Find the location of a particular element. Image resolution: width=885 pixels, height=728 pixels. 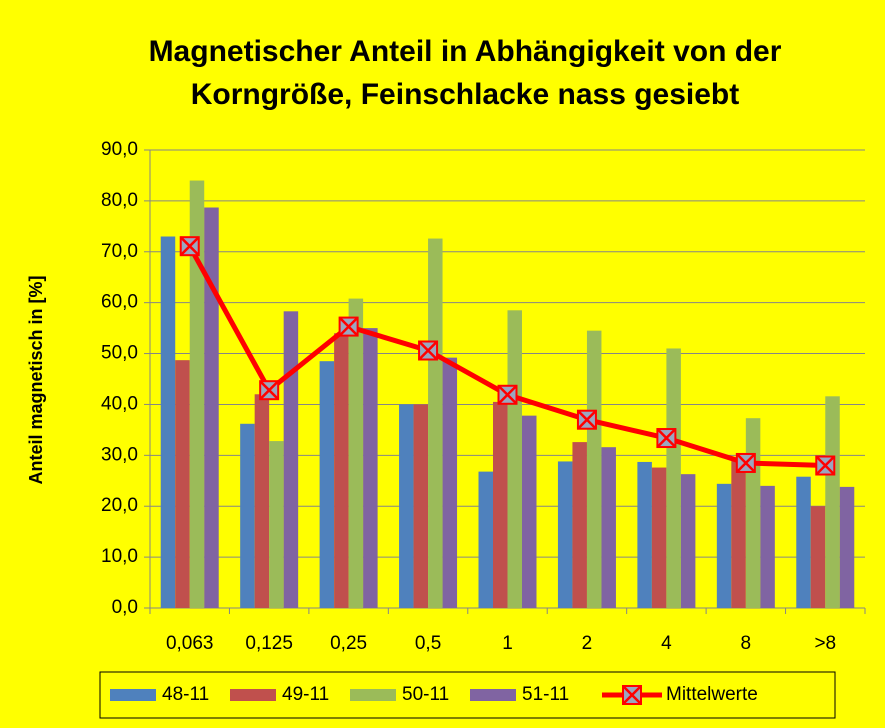

legend-label: 49-11 is located at coordinates (305, 694).